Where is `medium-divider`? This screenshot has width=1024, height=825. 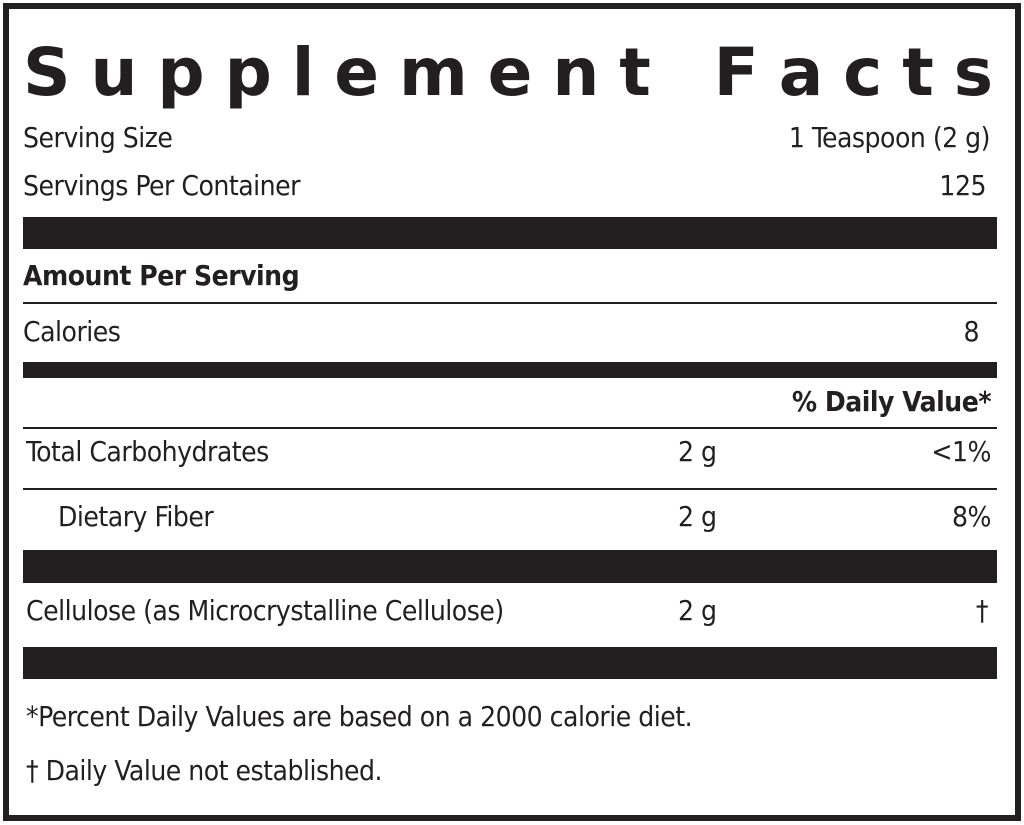
medium-divider is located at coordinates (510, 370).